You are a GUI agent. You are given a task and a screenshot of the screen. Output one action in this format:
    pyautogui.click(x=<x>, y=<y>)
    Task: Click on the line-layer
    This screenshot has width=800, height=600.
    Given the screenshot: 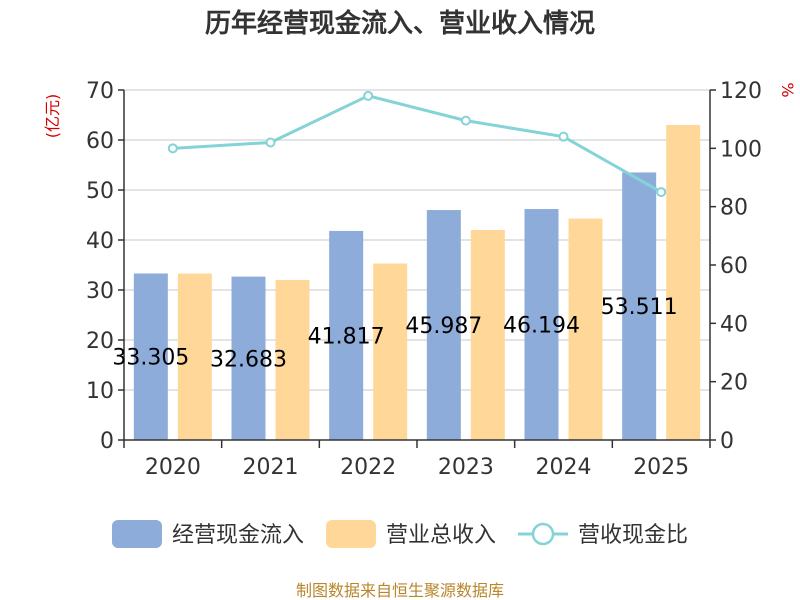 What is the action you would take?
    pyautogui.click(x=417, y=144)
    